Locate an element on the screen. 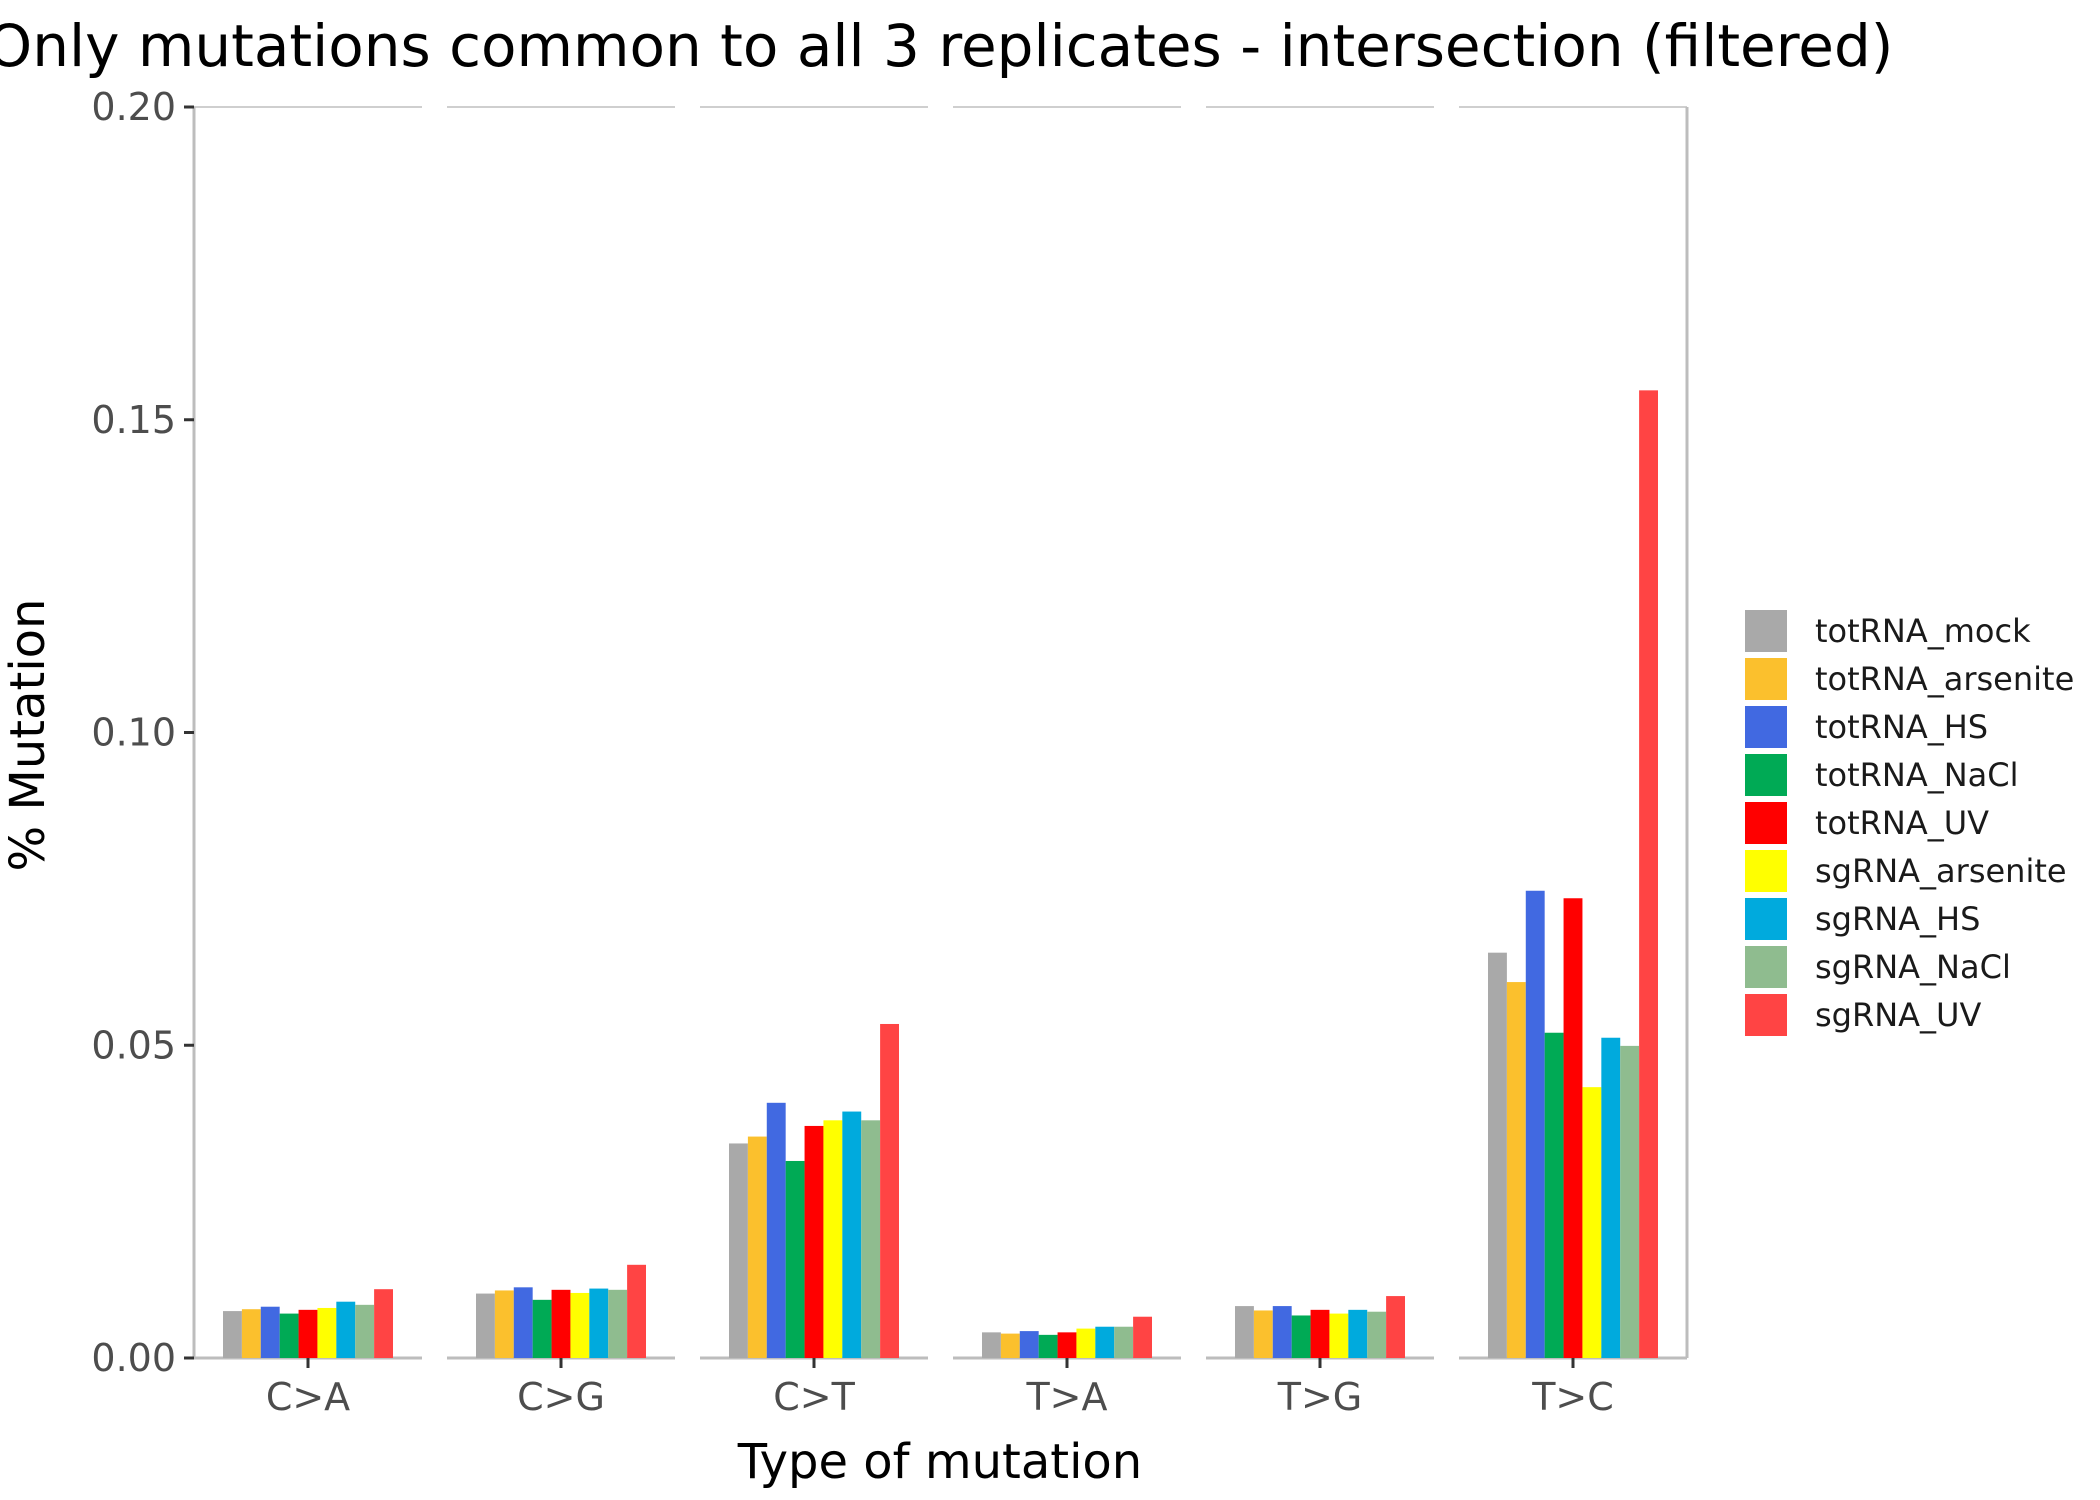 The width and height of the screenshot is (2100, 1500). x-tick-label: T>G is located at coordinates (1320, 1397).